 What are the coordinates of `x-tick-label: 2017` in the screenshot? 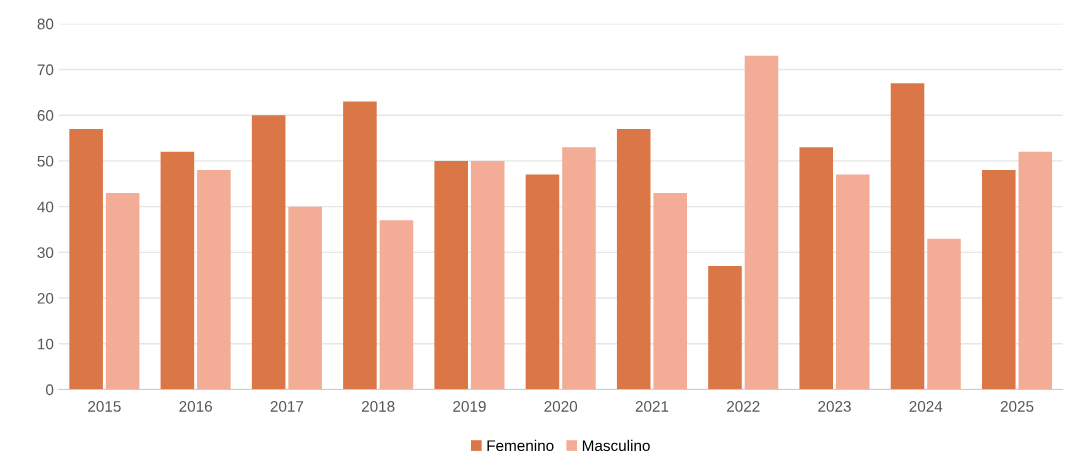 It's located at (287, 406).